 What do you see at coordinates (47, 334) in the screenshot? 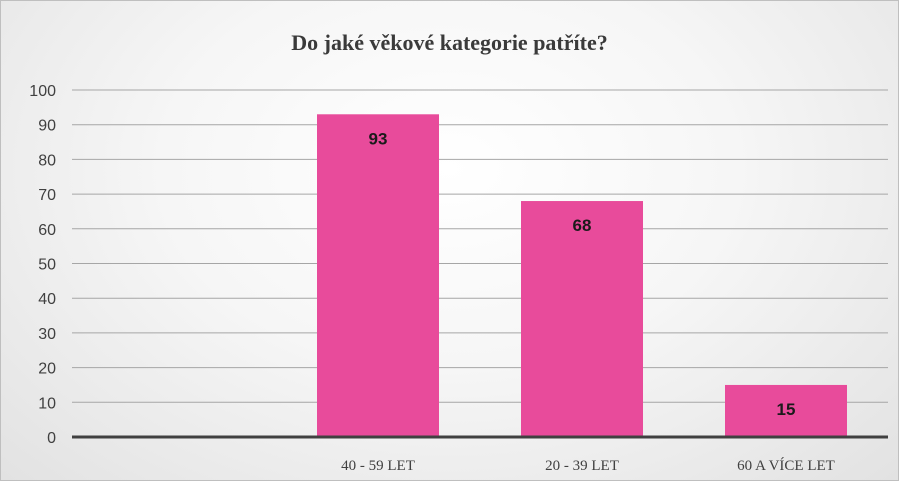
I see `y-tick-label: 30` at bounding box center [47, 334].